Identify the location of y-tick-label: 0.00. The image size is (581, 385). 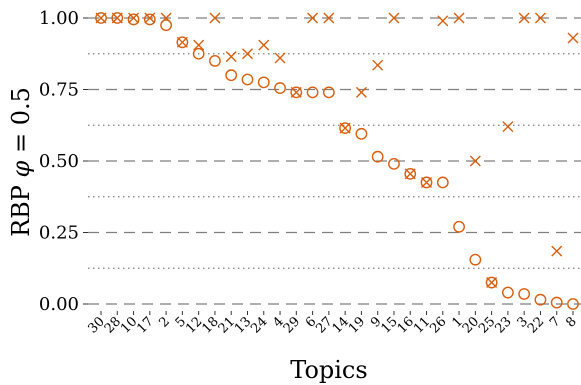
(59, 304).